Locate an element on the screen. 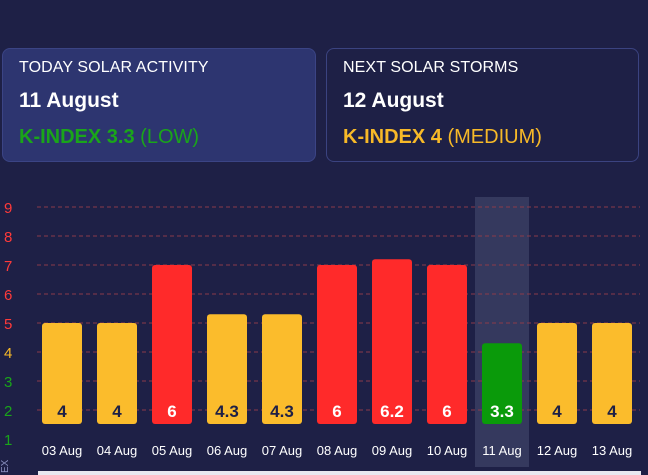 The image size is (648, 475). y-tick-label: 2 is located at coordinates (8, 411).